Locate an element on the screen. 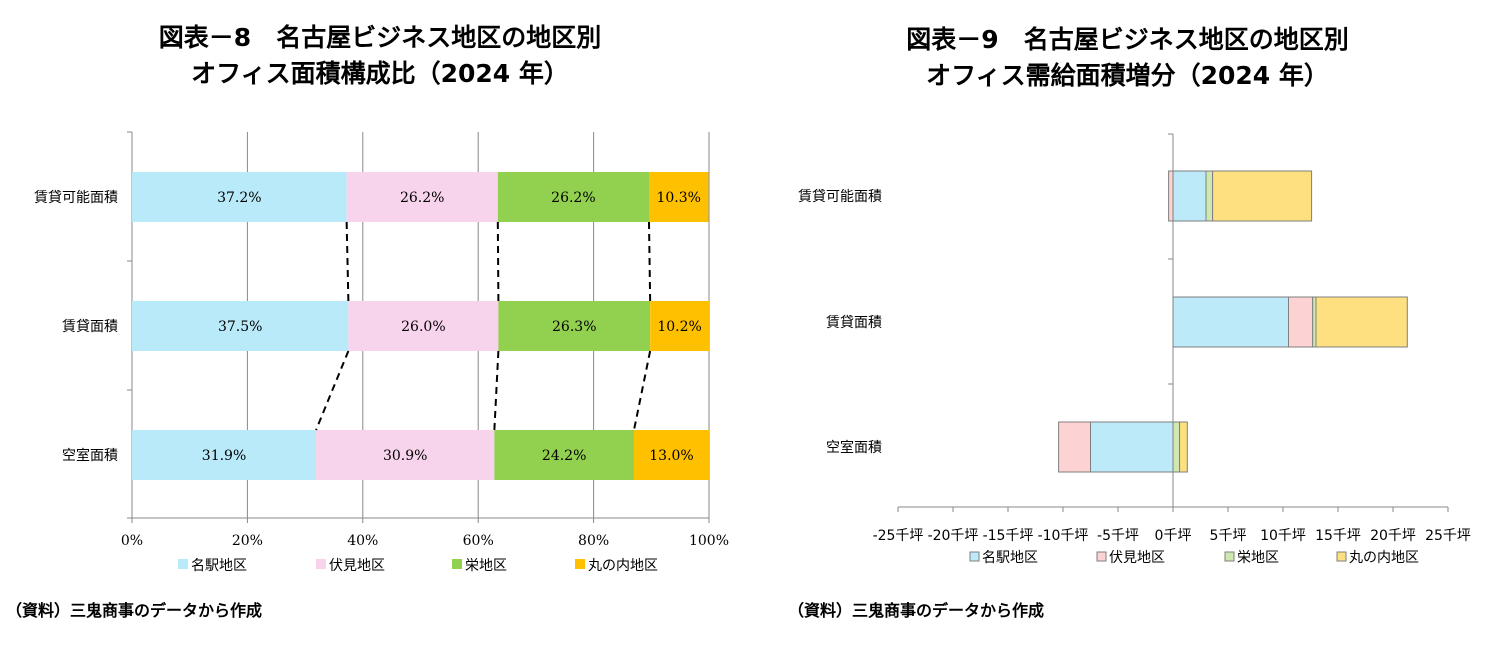 This screenshot has width=1503, height=655. right-title-line1: 図表－9 名古屋ビジネス地区の地区別 is located at coordinates (1127, 39).